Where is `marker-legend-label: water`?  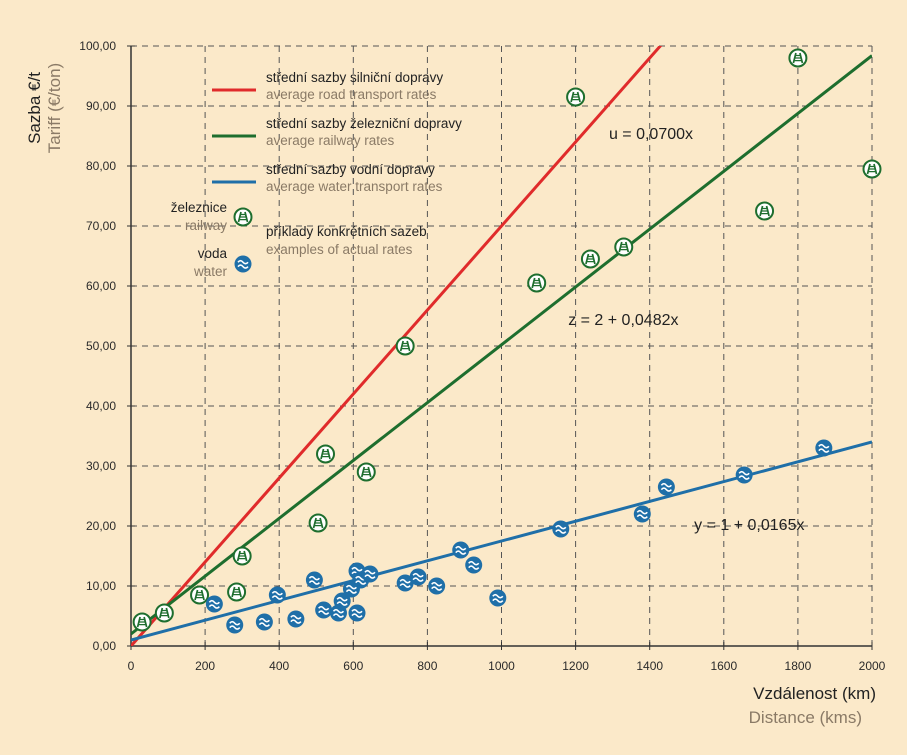
marker-legend-label: water is located at coordinates (210, 271).